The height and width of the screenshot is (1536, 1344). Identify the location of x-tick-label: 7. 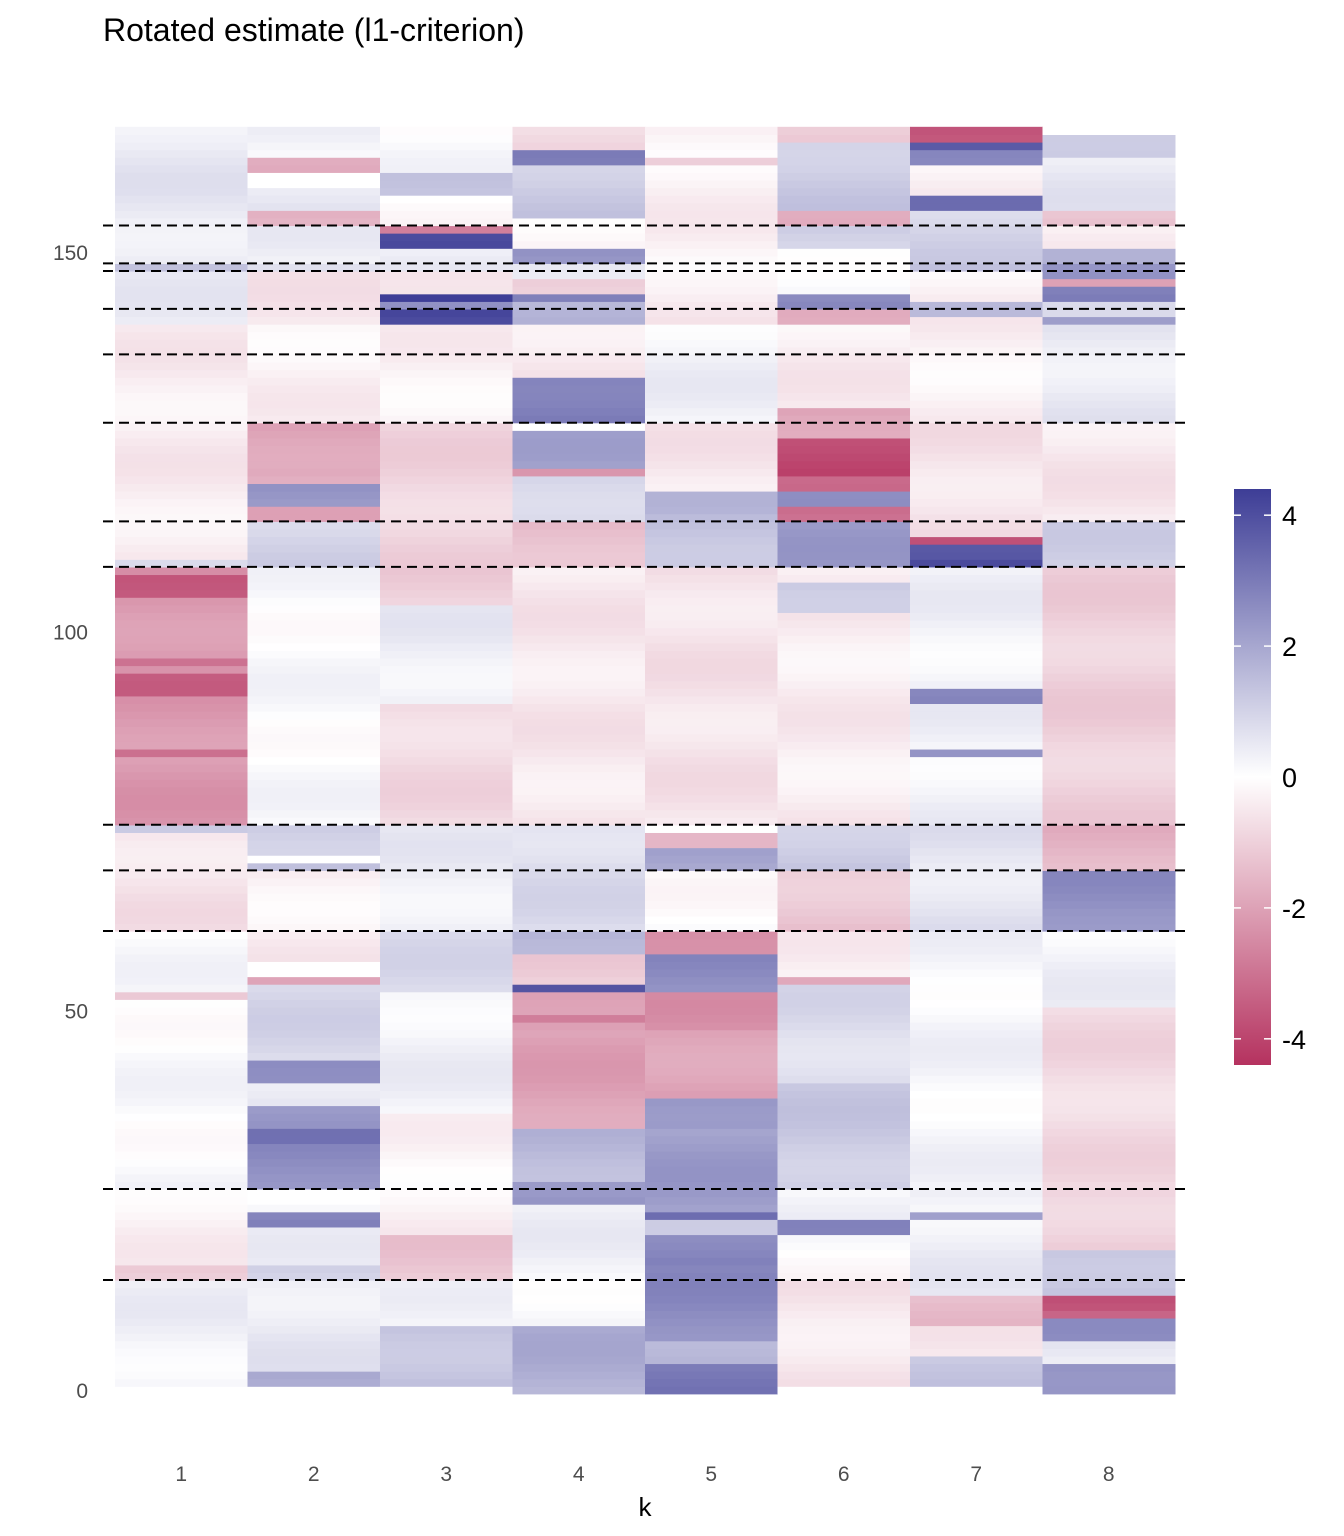
(976, 1474).